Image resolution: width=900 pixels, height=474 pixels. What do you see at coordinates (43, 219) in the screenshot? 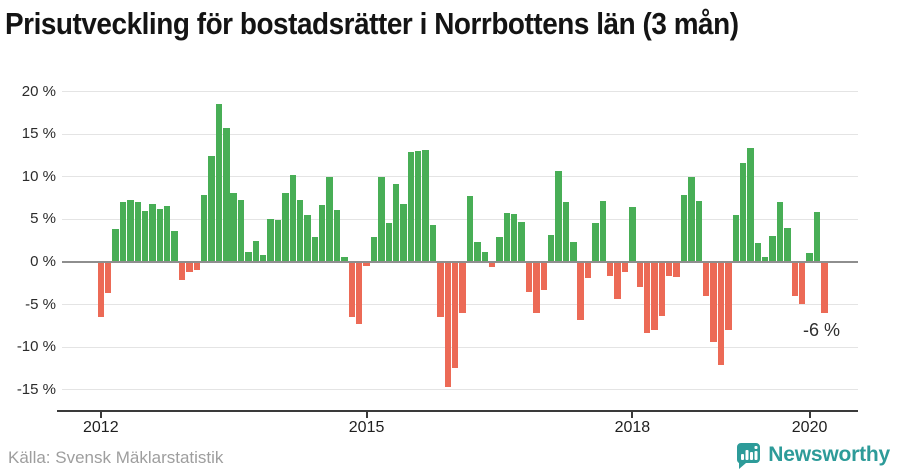
I see `y-tick-label: 5 %` at bounding box center [43, 219].